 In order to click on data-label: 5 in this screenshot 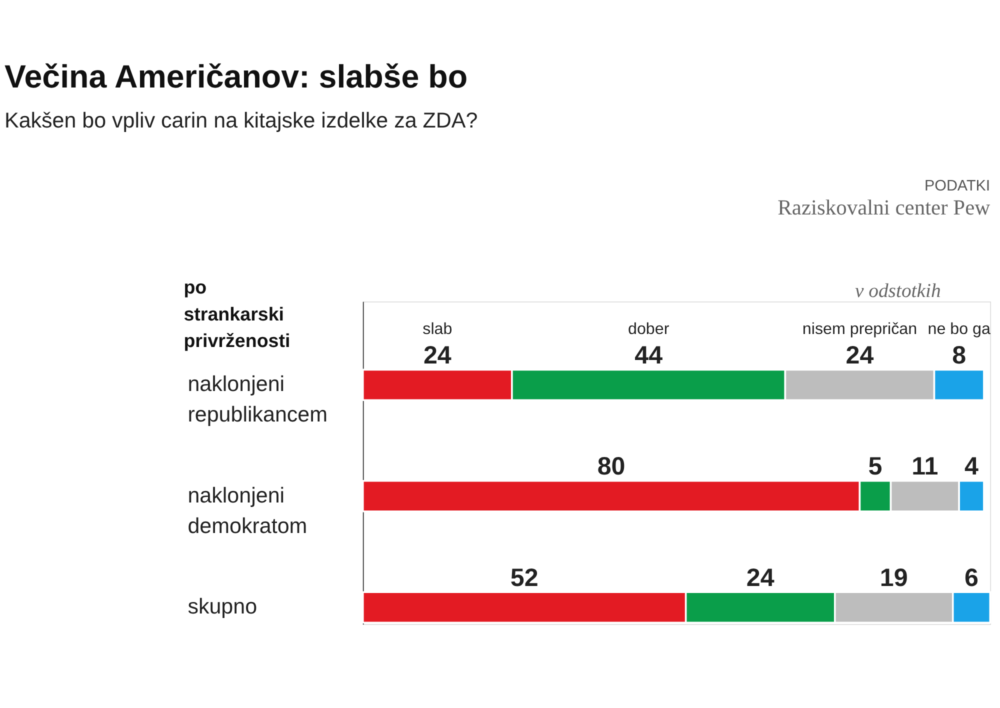, I will do `click(875, 466)`.